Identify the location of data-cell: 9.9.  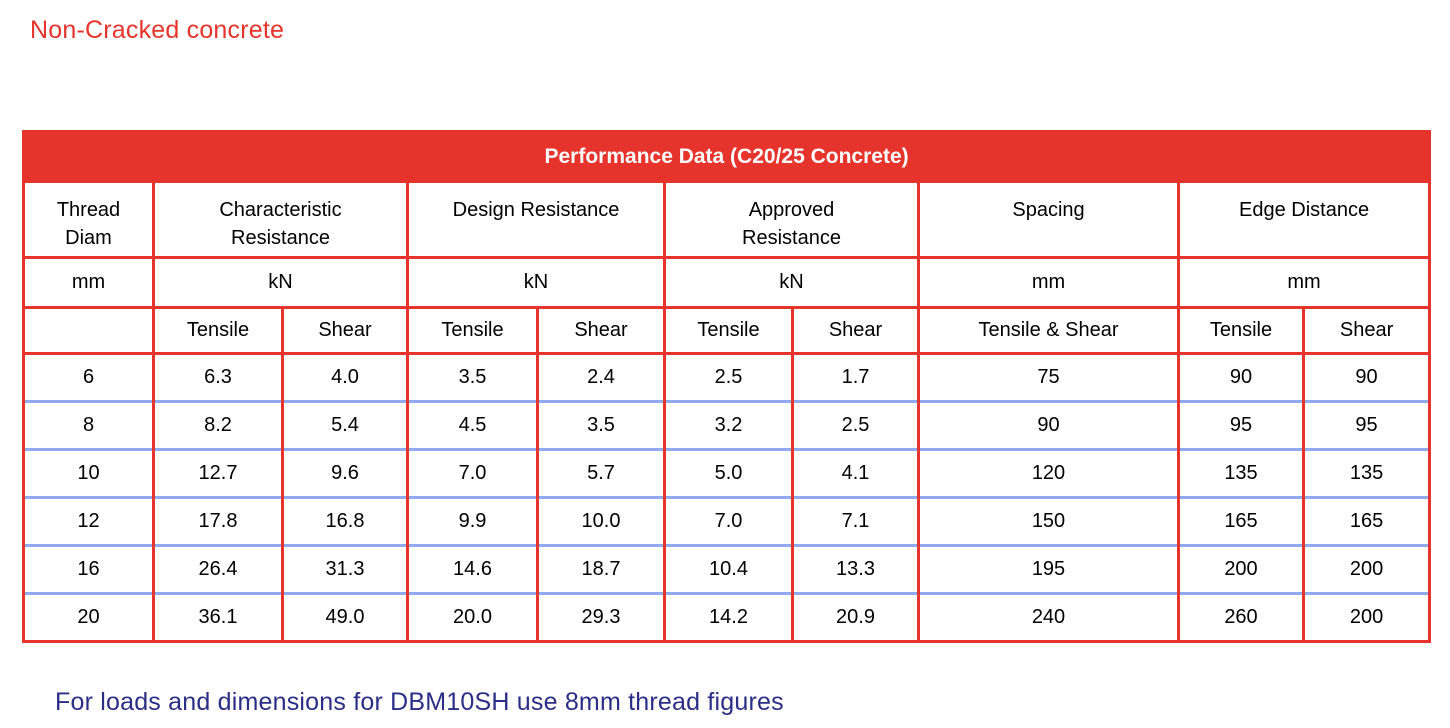
(472, 521).